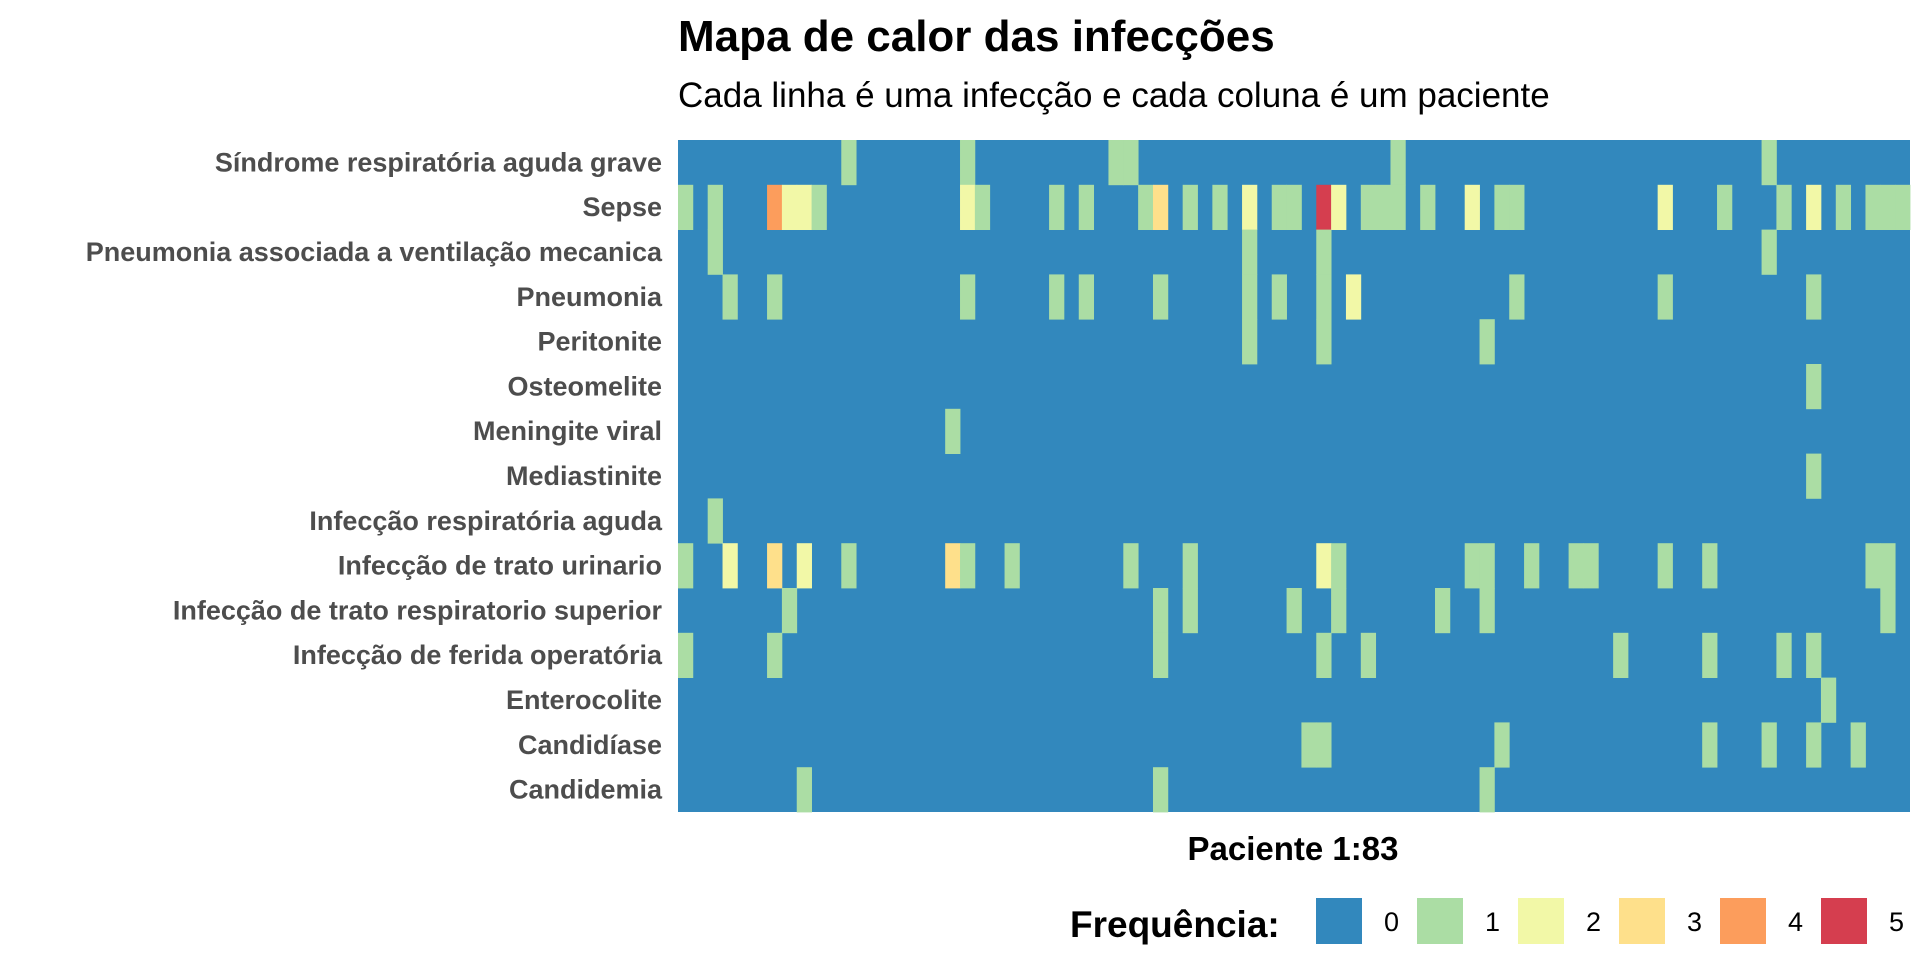  Describe the element at coordinates (478, 655) in the screenshot. I see `row-label: Infecção de ferida operatória` at that location.